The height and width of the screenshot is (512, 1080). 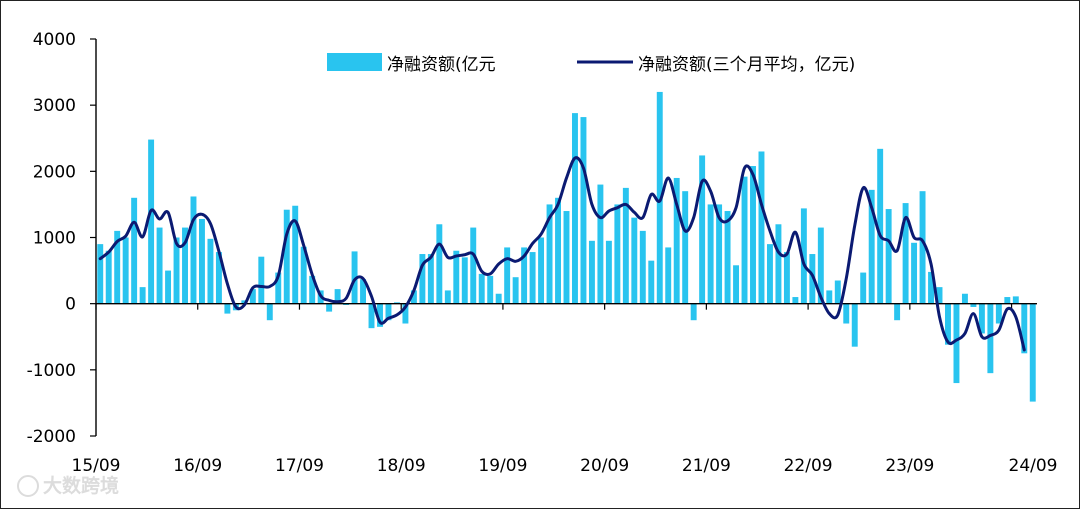 What do you see at coordinates (51, 371) in the screenshot?
I see `y-tick-label: -1000` at bounding box center [51, 371].